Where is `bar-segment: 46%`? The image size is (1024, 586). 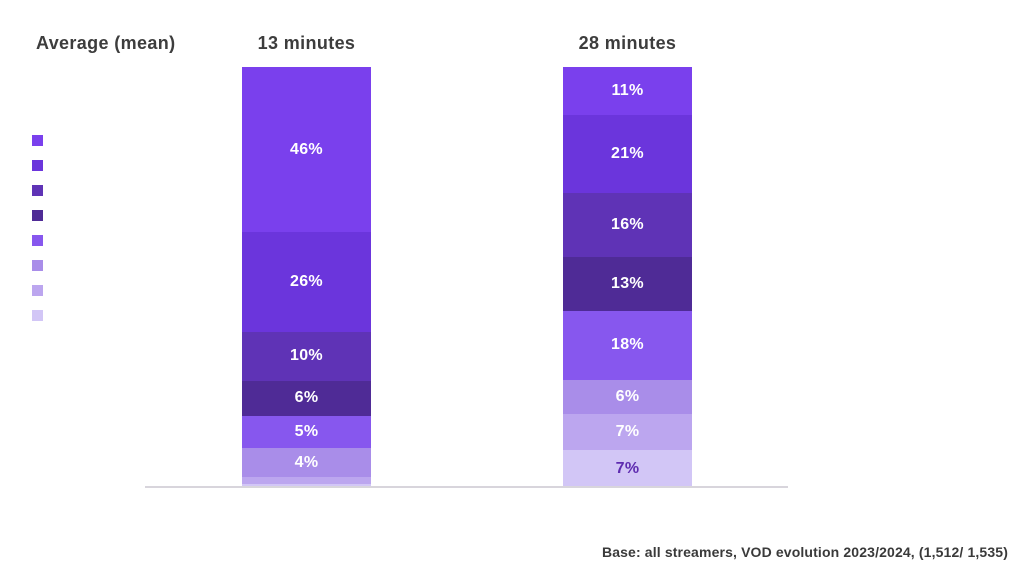
bar-segment: 46% is located at coordinates (306, 150).